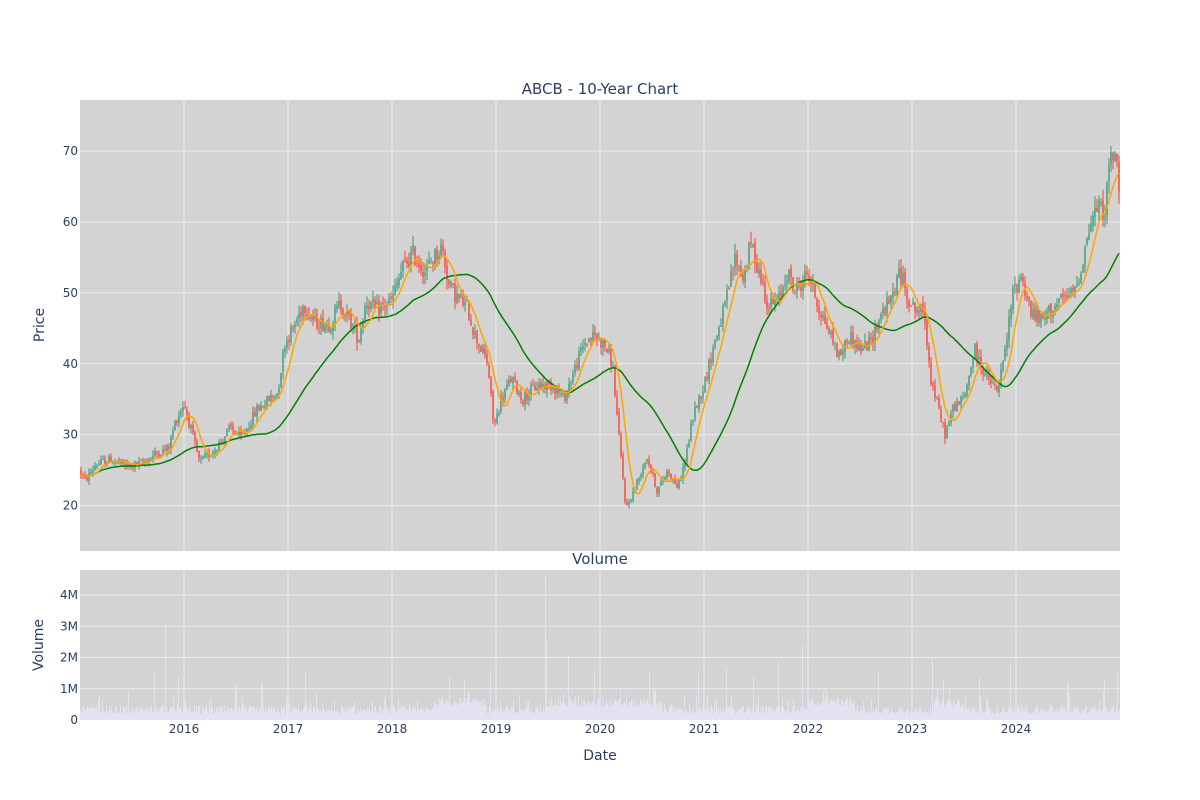 Image resolution: width=1200 pixels, height=800 pixels. Describe the element at coordinates (70, 293) in the screenshot. I see `price-y-tick-label: 50` at that location.